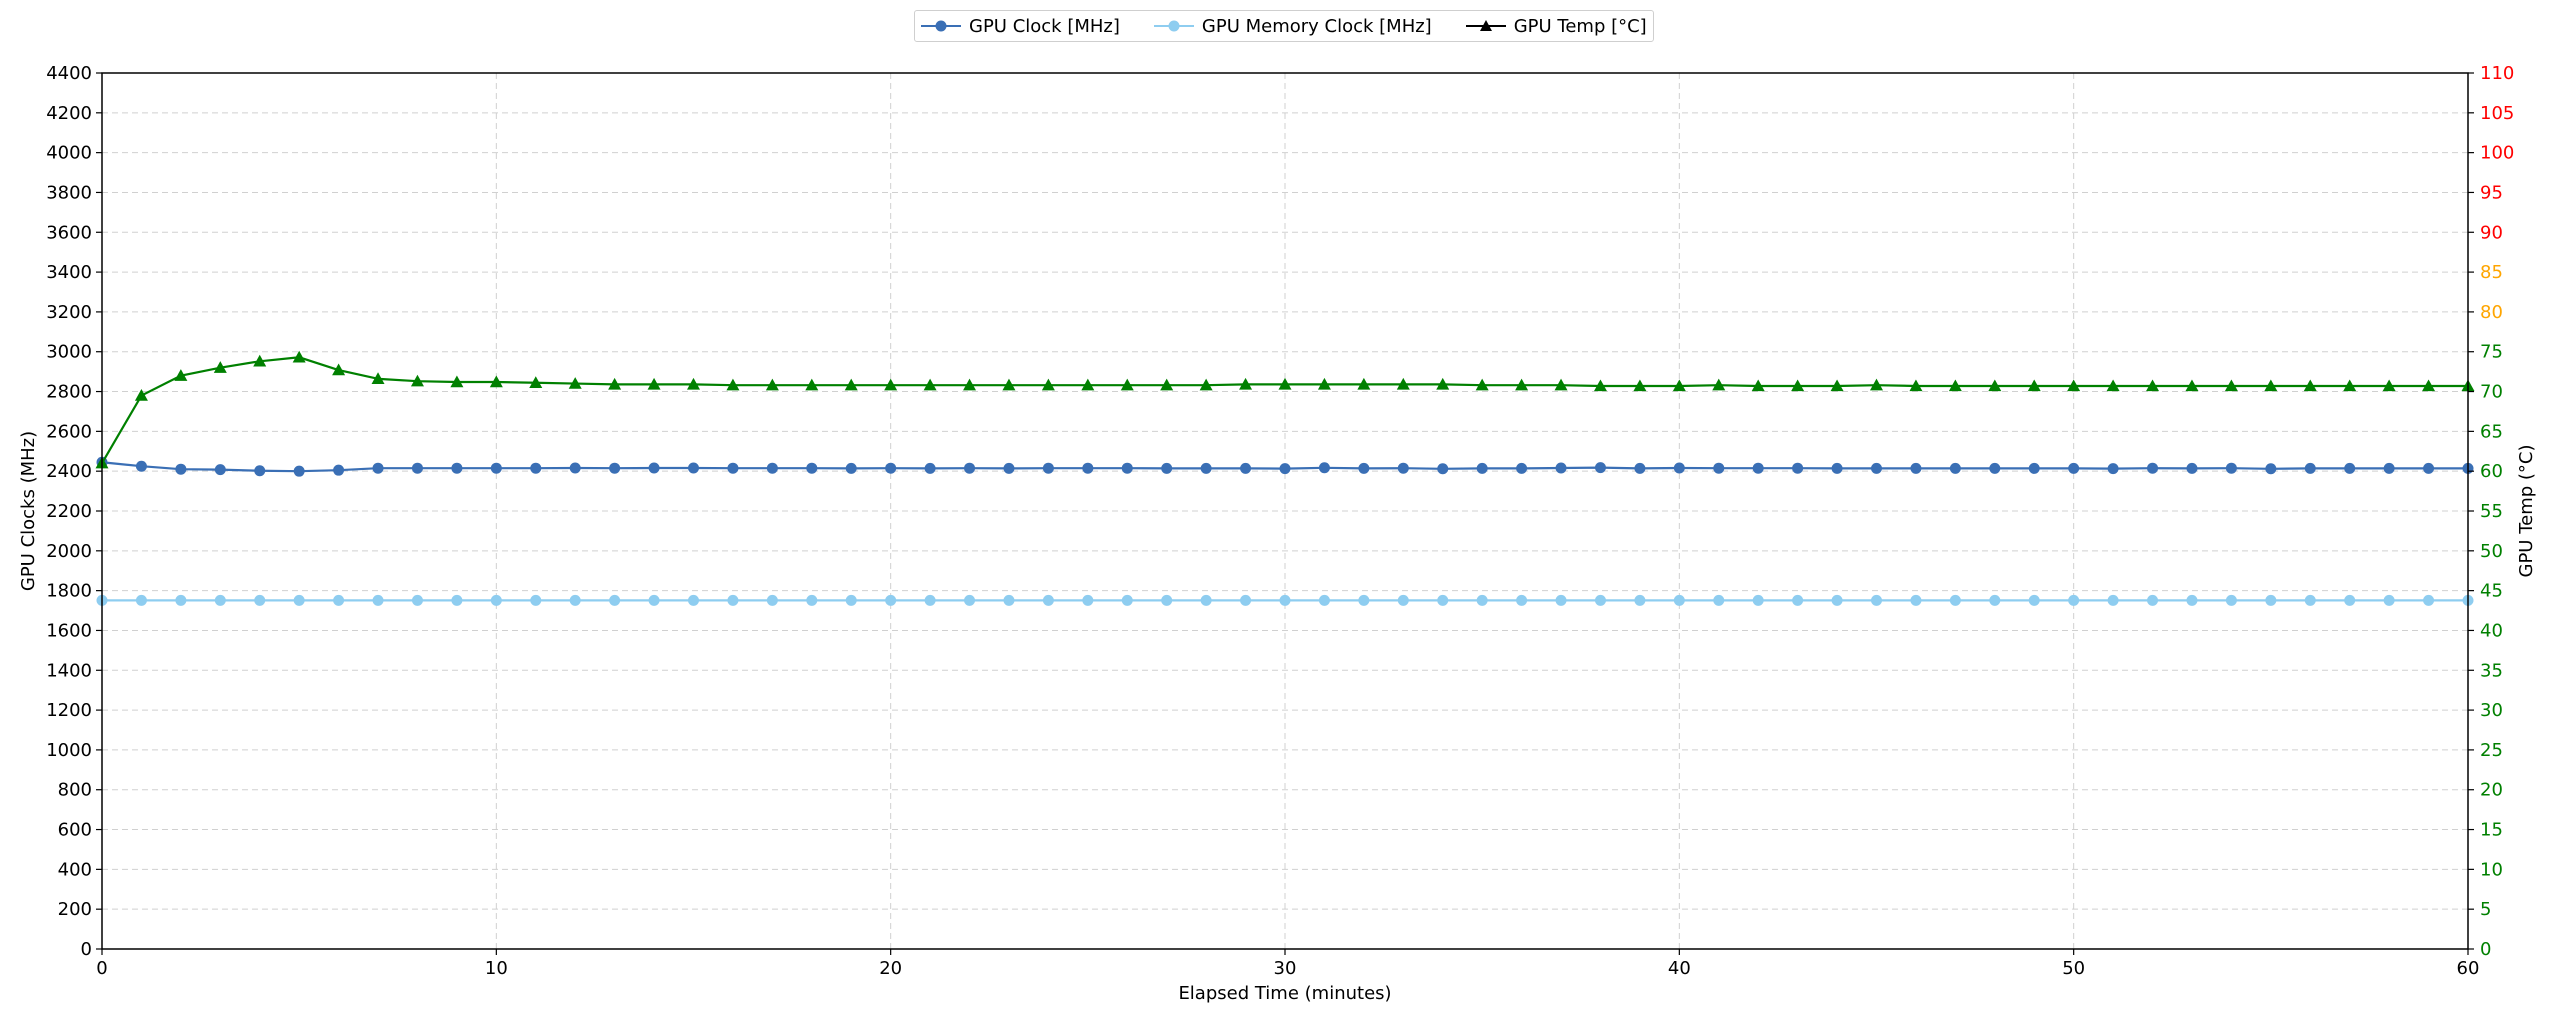 The height and width of the screenshot is (1024, 2560). I want to click on y-right-tick-label: 105, so click(2497, 113).